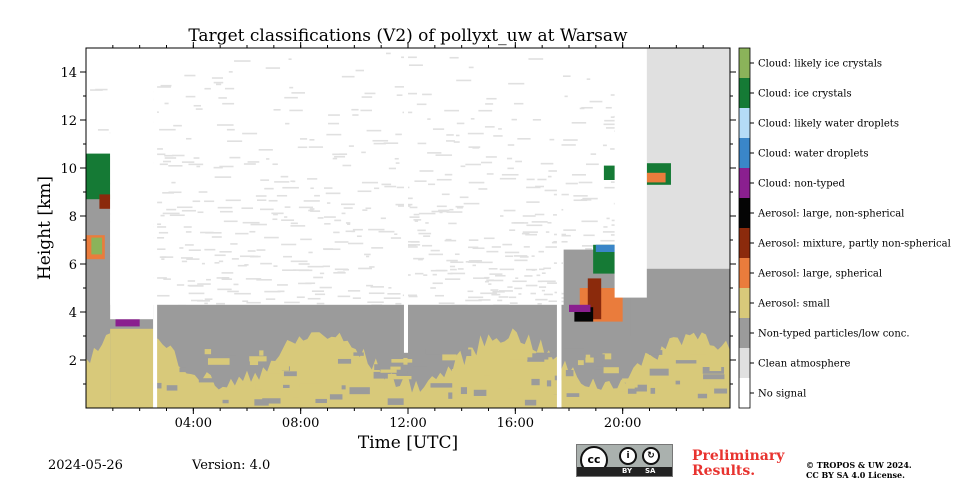 Image resolution: width=960 pixels, height=480 pixels. What do you see at coordinates (628, 456) in the screenshot?
I see `attribution-icon: i` at bounding box center [628, 456].